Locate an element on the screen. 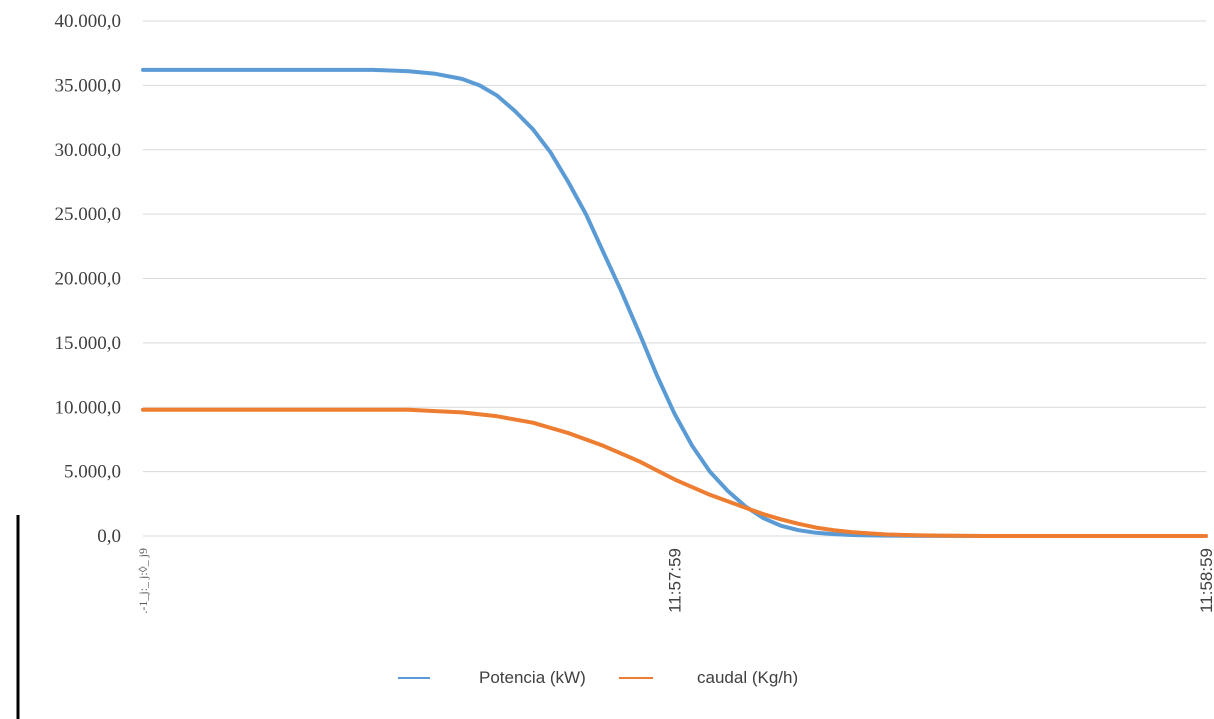 This screenshot has height=719, width=1214. legend: Potencia (kW) caudal (Kg/h) is located at coordinates (598, 677).